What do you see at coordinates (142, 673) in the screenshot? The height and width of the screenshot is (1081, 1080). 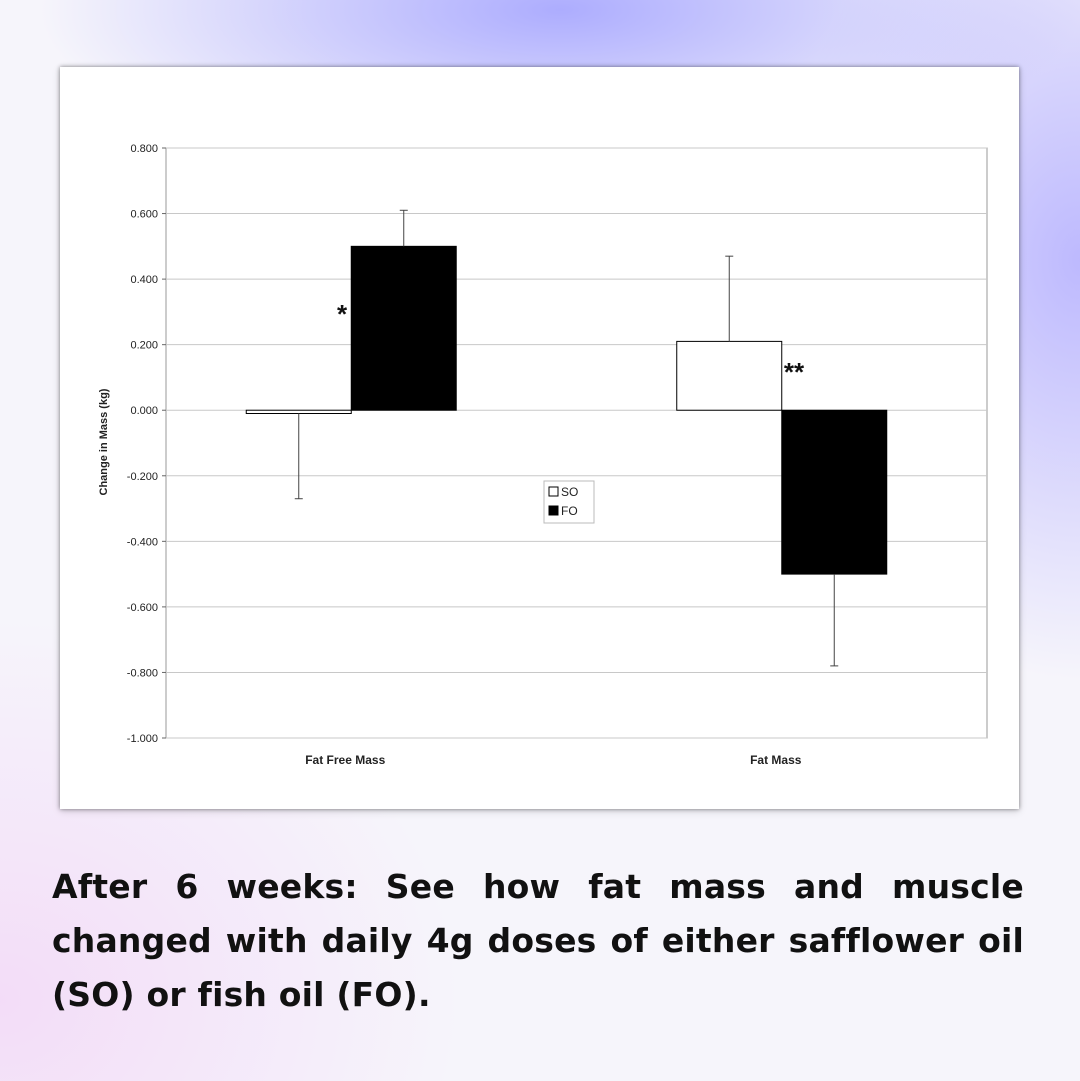 I see `y-tick-label: -0.800` at bounding box center [142, 673].